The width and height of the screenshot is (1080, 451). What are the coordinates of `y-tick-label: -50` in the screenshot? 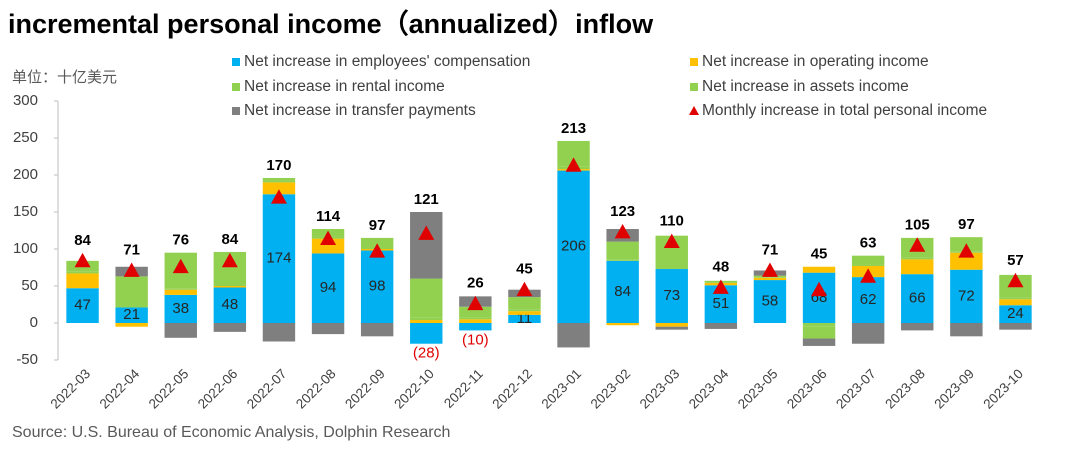 It's located at (27, 359).